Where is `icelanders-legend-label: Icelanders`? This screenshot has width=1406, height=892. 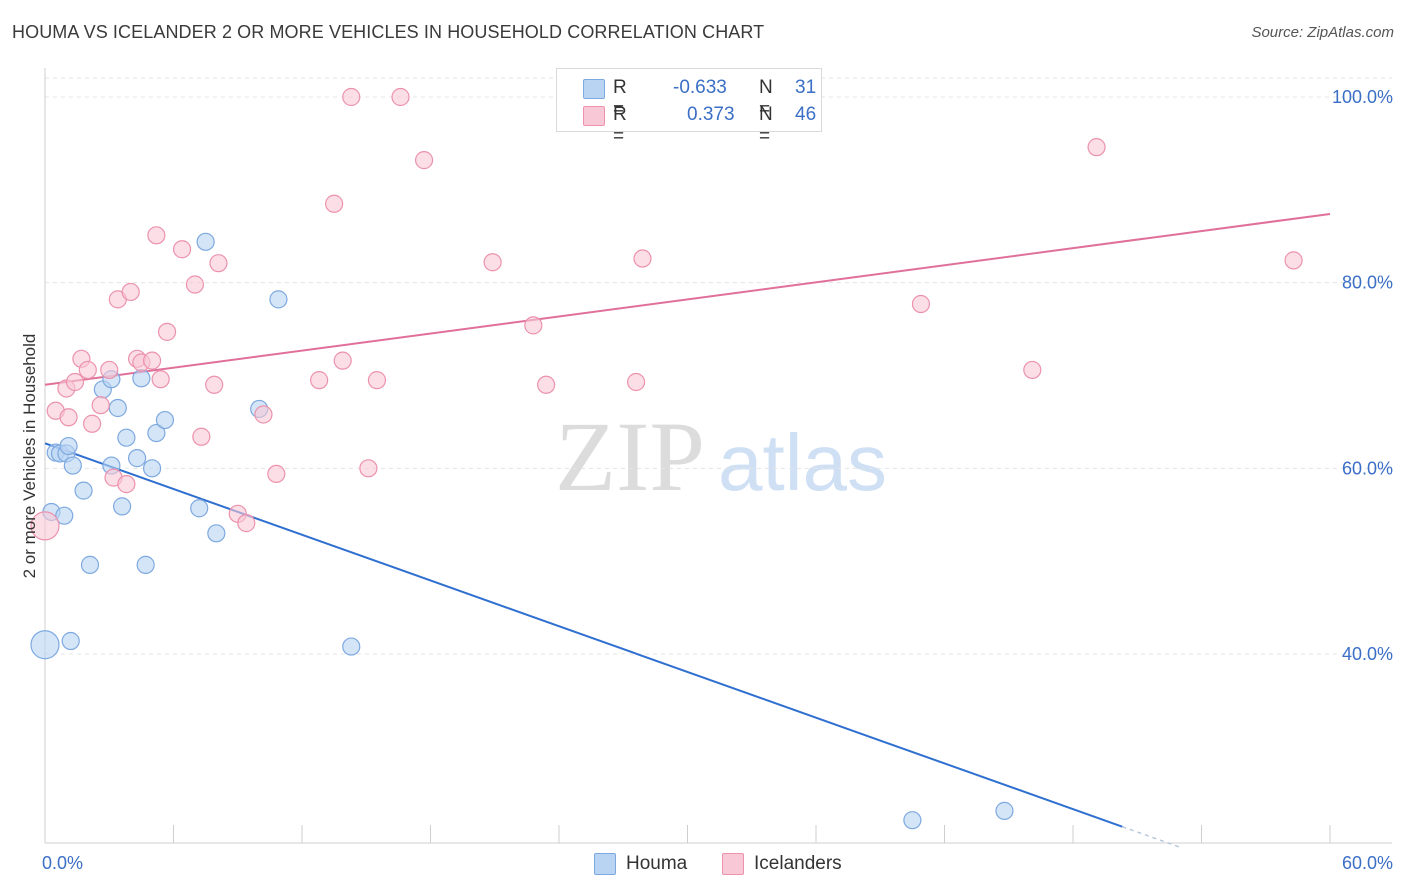 icelanders-legend-label: Icelanders is located at coordinates (798, 863).